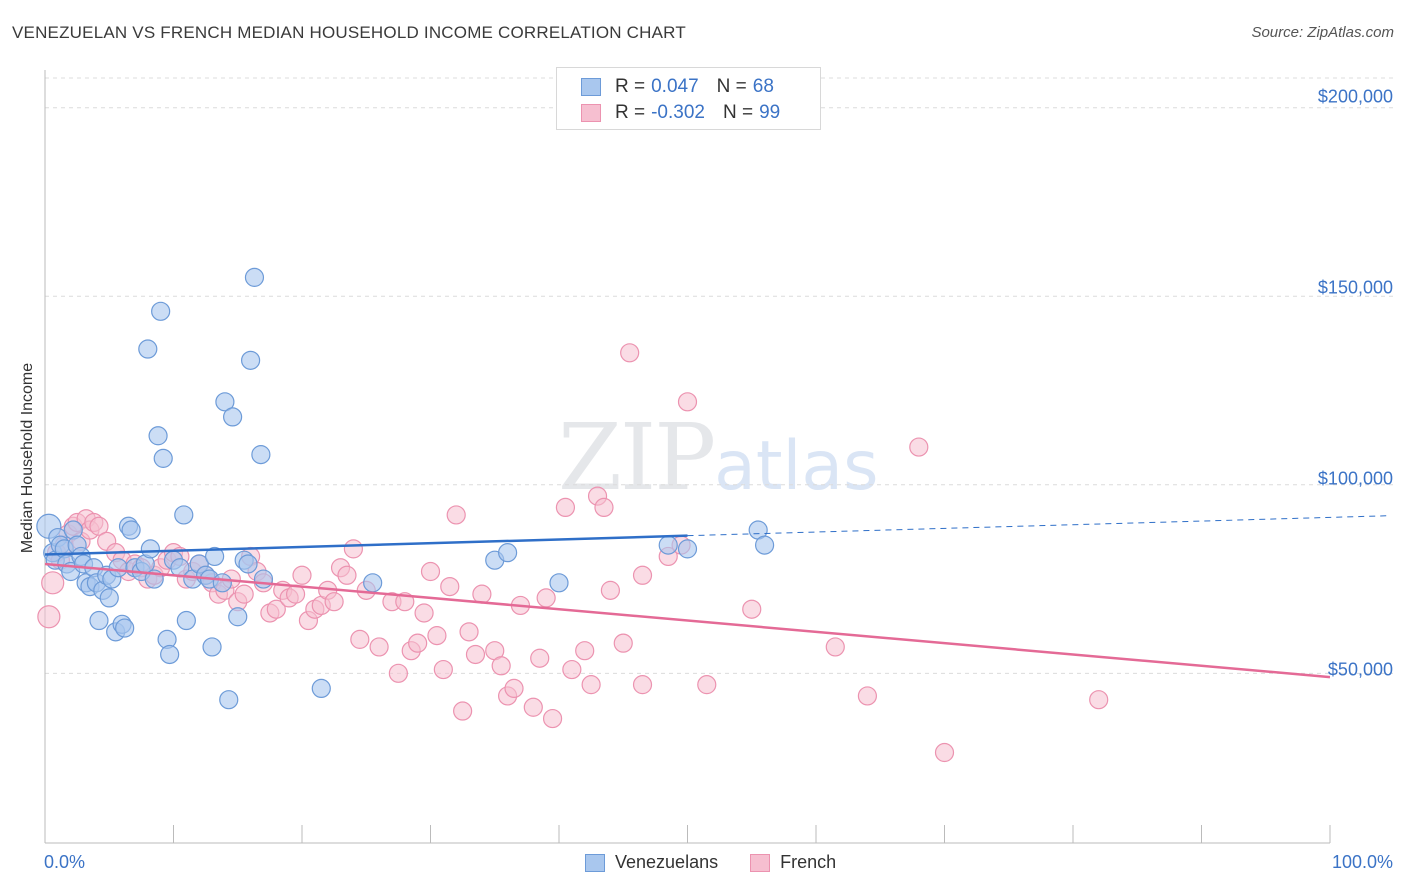  Describe the element at coordinates (1355, 96) in the screenshot. I see `y-tick-label: $200,000` at that location.